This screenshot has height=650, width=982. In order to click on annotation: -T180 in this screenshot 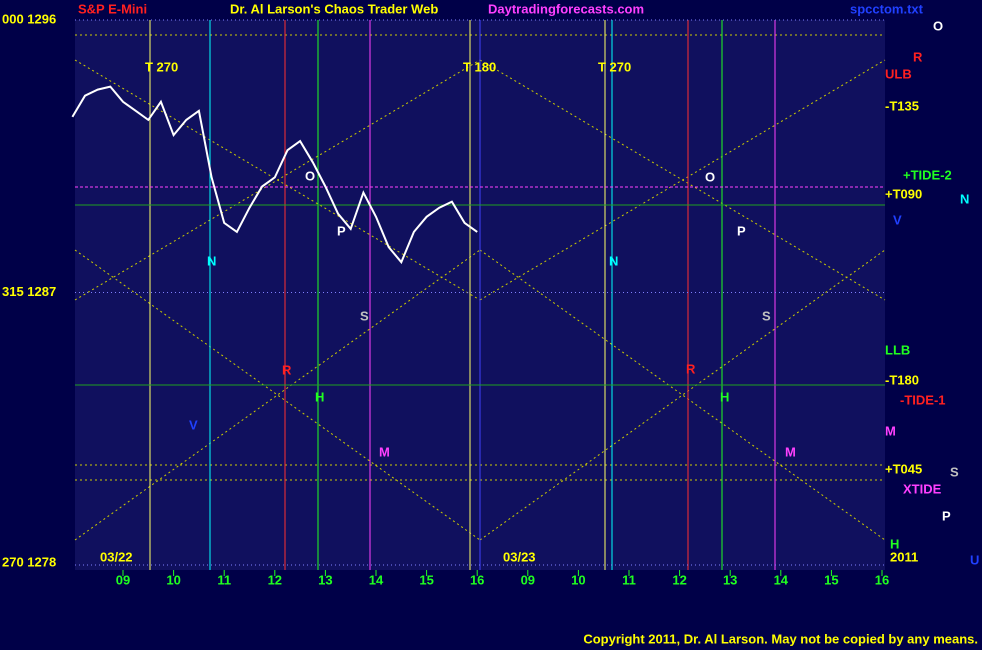, I will do `click(902, 379)`.